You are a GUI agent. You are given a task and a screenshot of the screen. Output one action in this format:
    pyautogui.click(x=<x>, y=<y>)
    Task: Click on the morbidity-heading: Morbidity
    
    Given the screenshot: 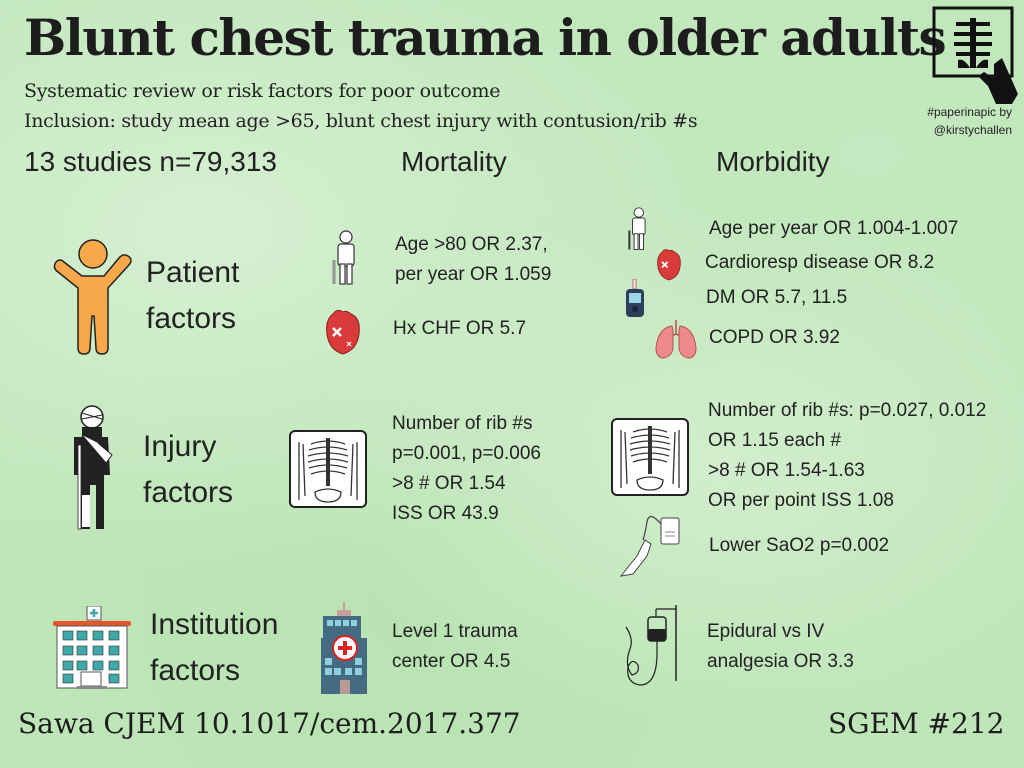 What is the action you would take?
    pyautogui.click(x=773, y=161)
    